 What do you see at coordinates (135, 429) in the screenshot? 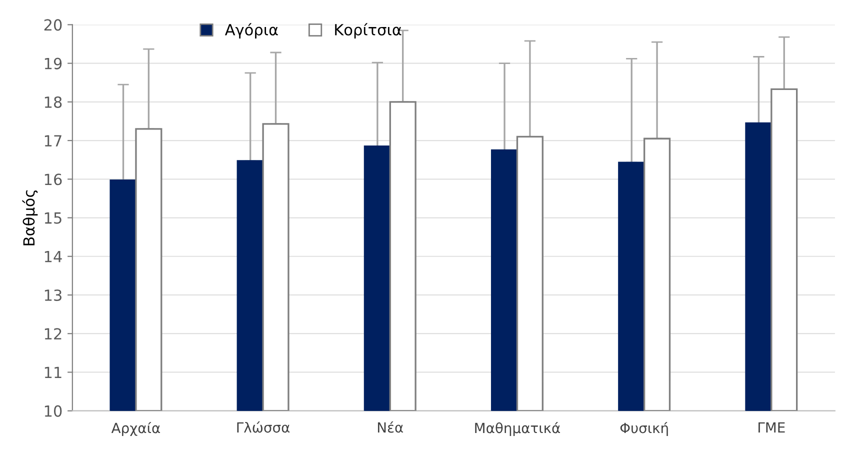
I see `x-tick-label: Αρχαία` at bounding box center [135, 429].